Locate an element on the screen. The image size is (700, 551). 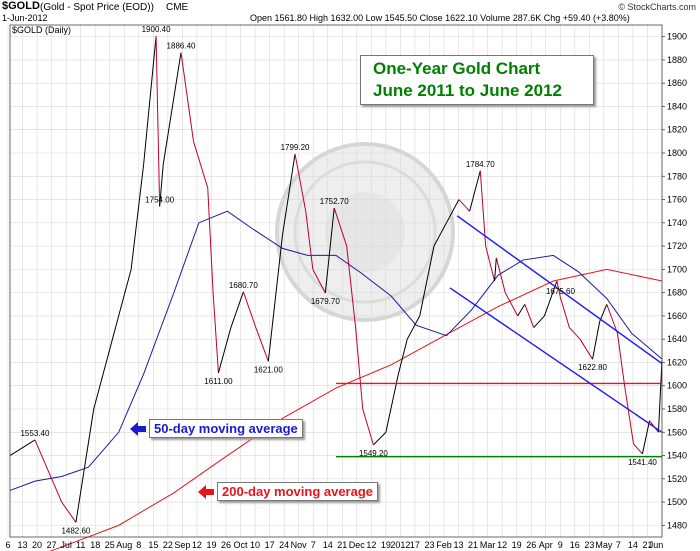
y-tick-label: 1480 is located at coordinates (677, 525).